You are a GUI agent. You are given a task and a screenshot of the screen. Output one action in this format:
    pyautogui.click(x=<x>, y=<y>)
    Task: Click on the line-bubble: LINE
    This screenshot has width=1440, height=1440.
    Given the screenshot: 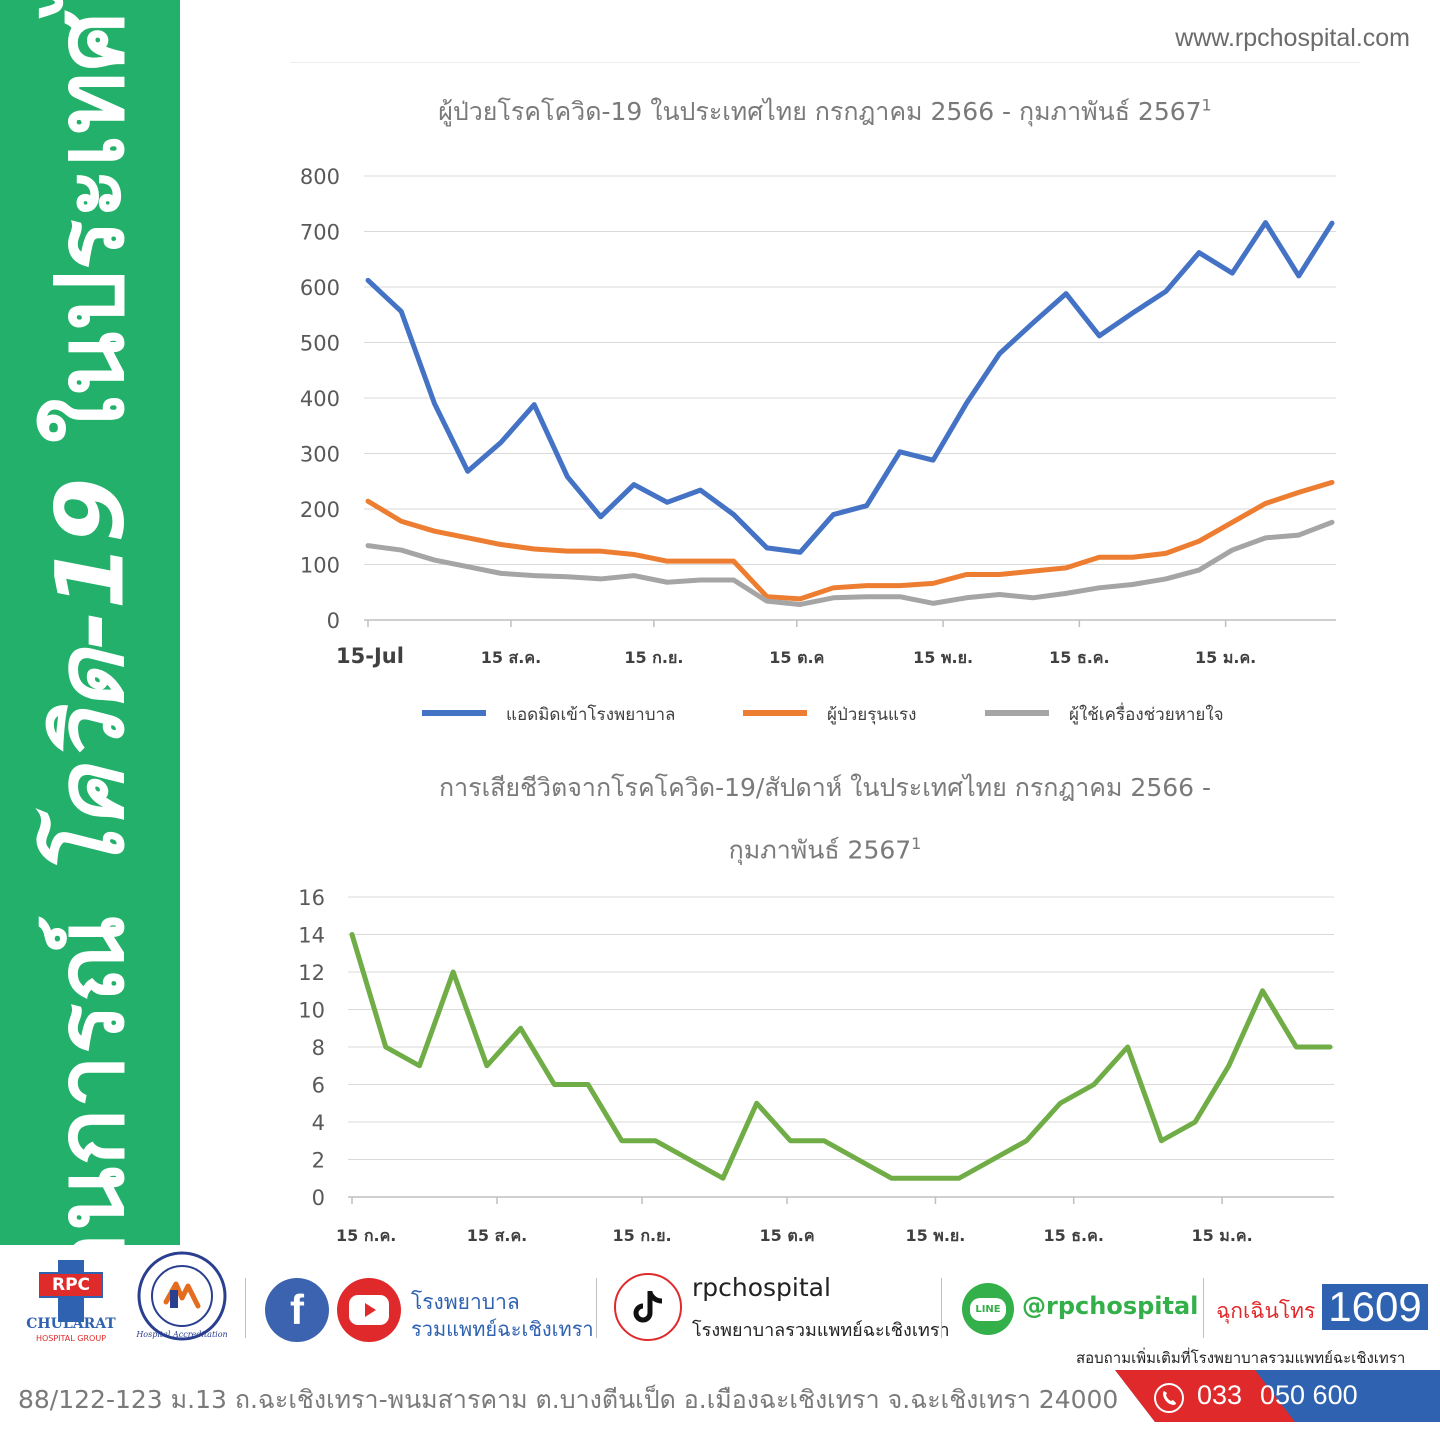 What is the action you would take?
    pyautogui.click(x=988, y=1309)
    